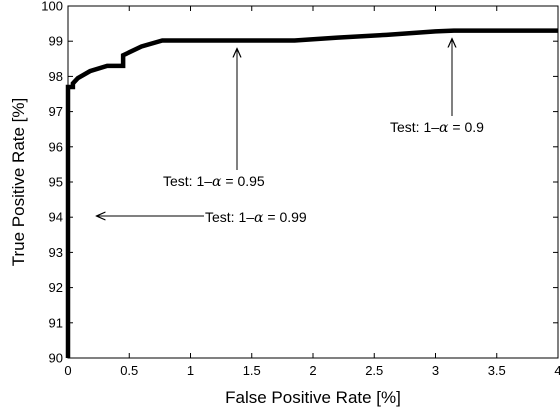  What do you see at coordinates (435, 370) in the screenshot?
I see `x-tick-label: 3` at bounding box center [435, 370].